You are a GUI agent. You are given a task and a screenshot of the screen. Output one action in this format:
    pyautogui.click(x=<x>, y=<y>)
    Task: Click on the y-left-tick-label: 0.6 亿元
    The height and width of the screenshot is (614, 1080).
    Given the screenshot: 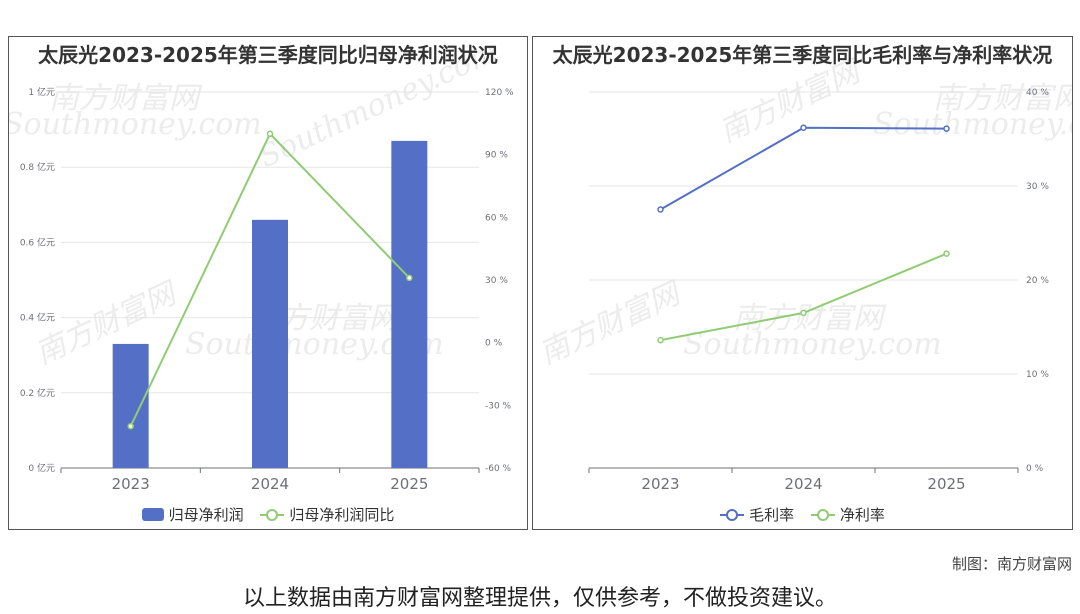 What is the action you would take?
    pyautogui.click(x=37, y=242)
    